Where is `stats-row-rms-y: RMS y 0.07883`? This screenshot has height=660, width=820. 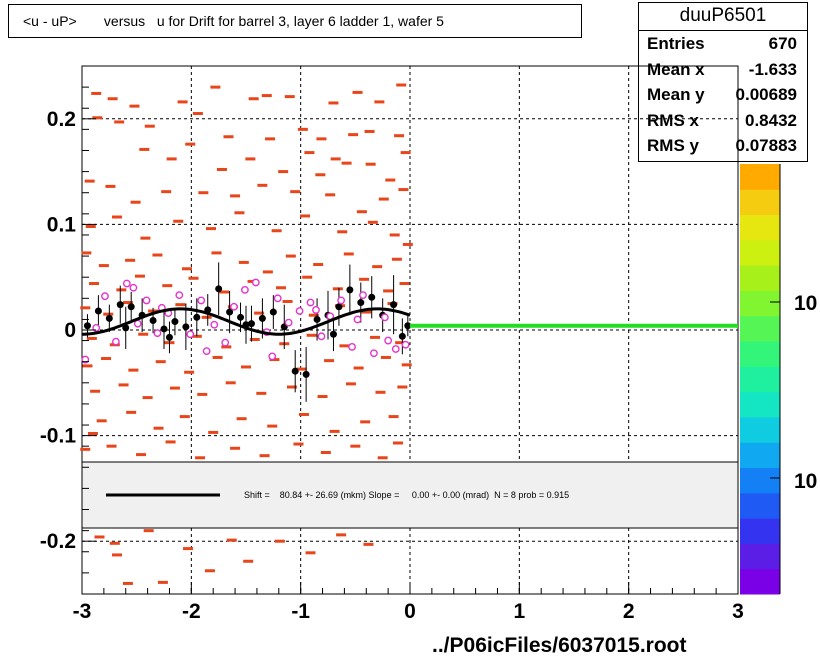 stats-row-rms-y: RMS y 0.07883 is located at coordinates (723, 146).